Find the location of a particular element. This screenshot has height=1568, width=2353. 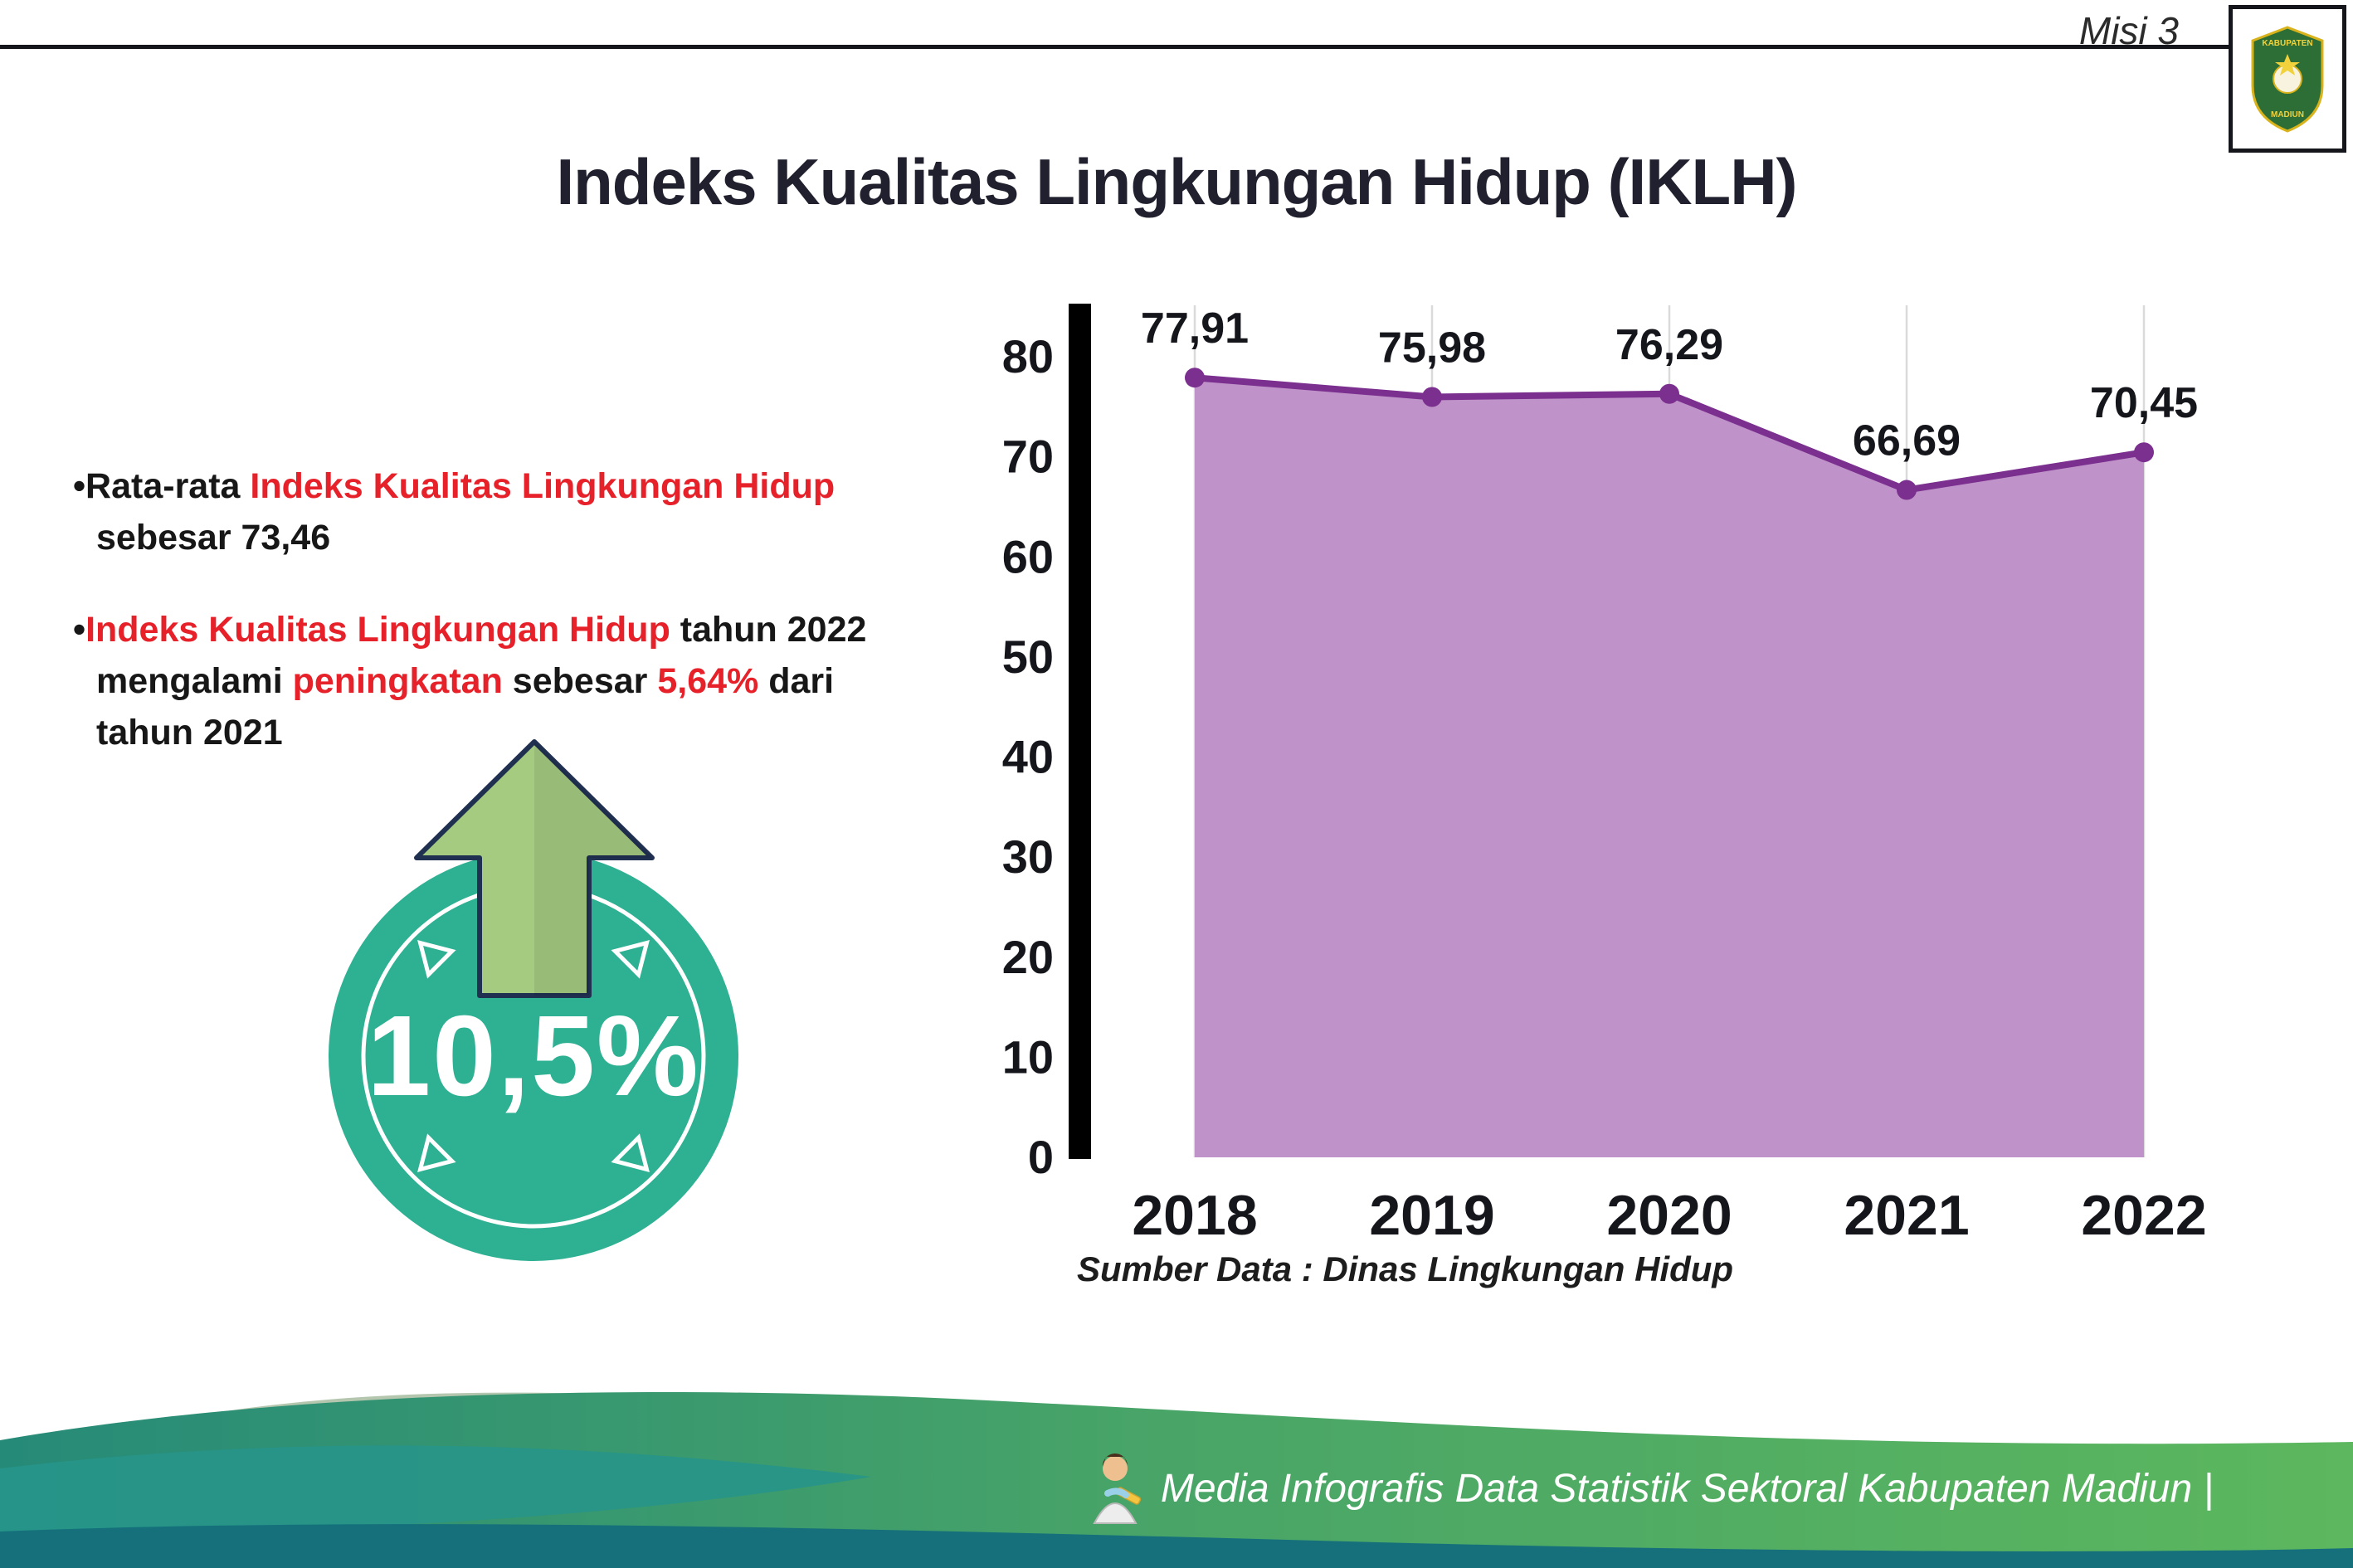

svg-text: 40 is located at coordinates (1028, 757).